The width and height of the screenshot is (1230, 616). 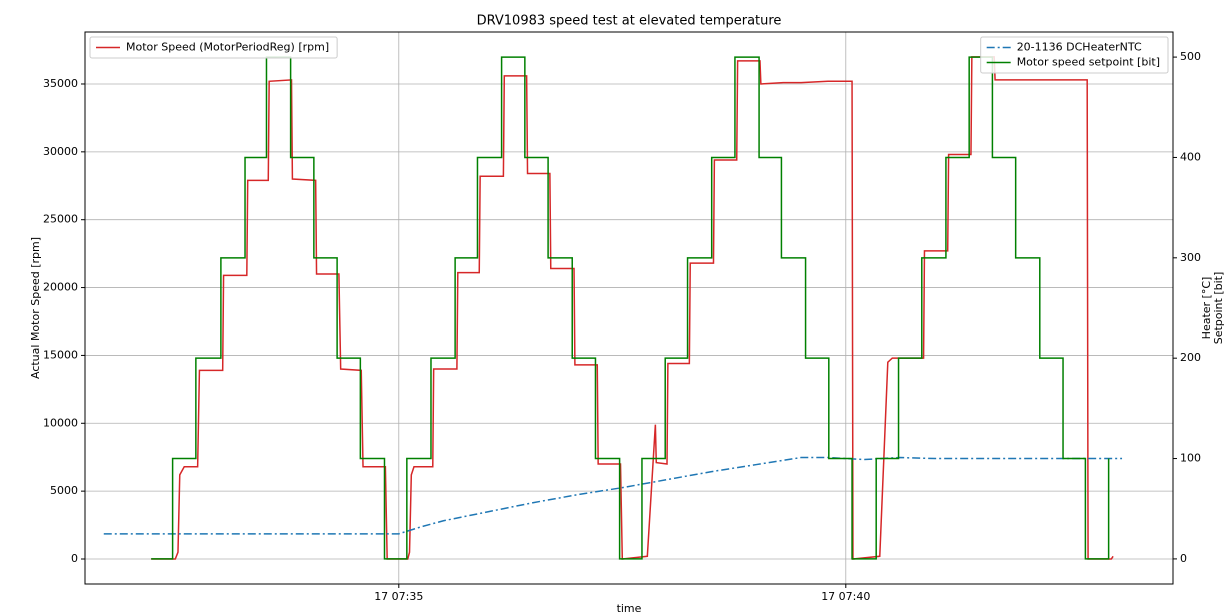 I want to click on legend: Motor Speed (MotorPeriodReg) [rpm], so click(x=213, y=47).